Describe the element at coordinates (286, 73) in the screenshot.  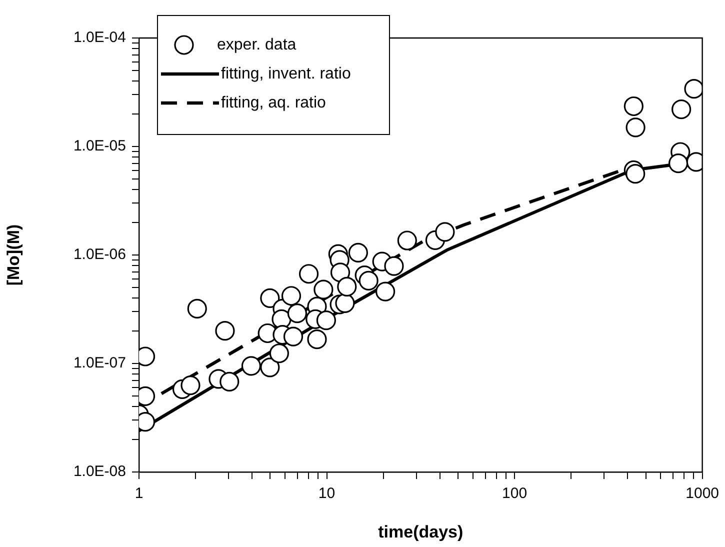
I see `legend-label: fitting, invent. ratio` at that location.